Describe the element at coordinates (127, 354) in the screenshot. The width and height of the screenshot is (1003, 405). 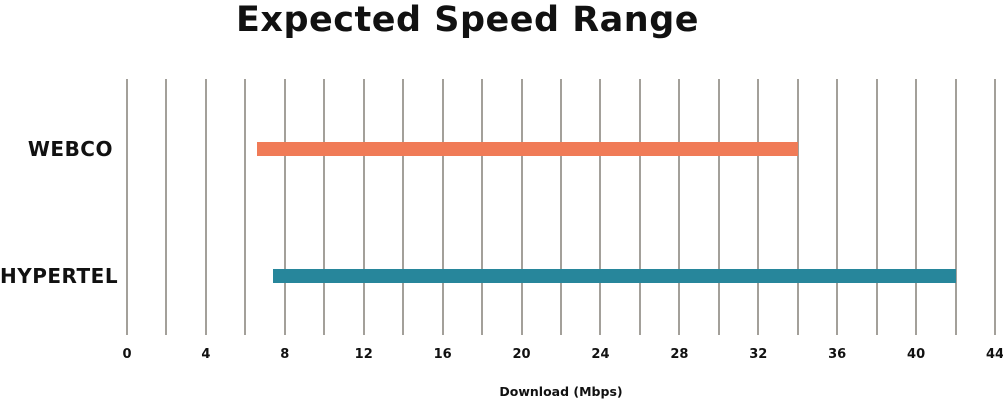
I see `x-tick-label-0: 0` at that location.